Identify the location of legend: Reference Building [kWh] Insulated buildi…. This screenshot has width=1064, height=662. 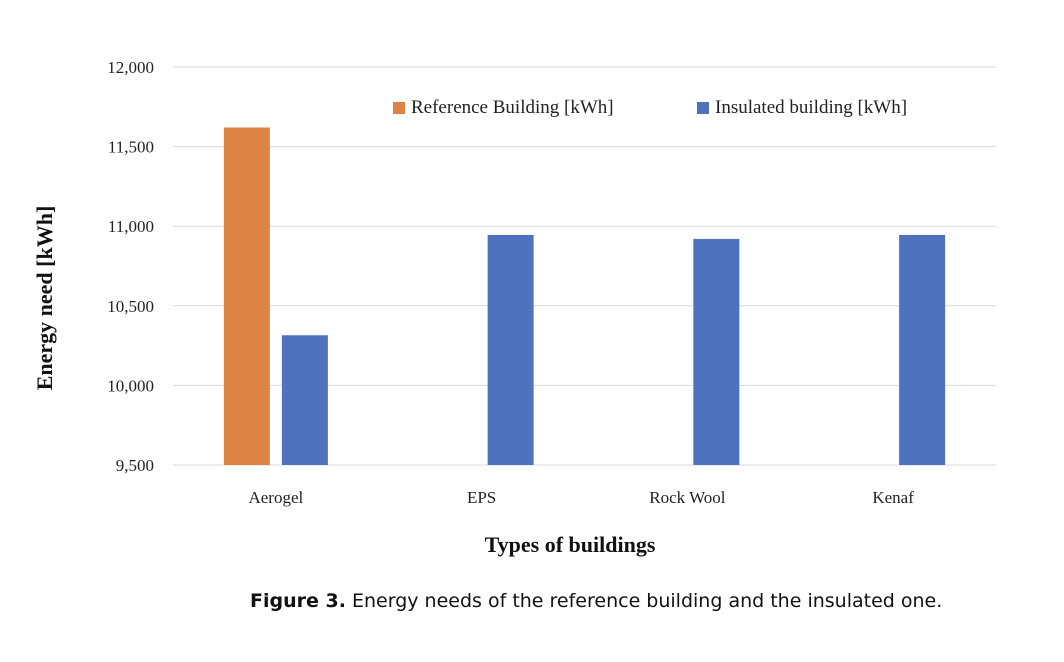
(650, 107).